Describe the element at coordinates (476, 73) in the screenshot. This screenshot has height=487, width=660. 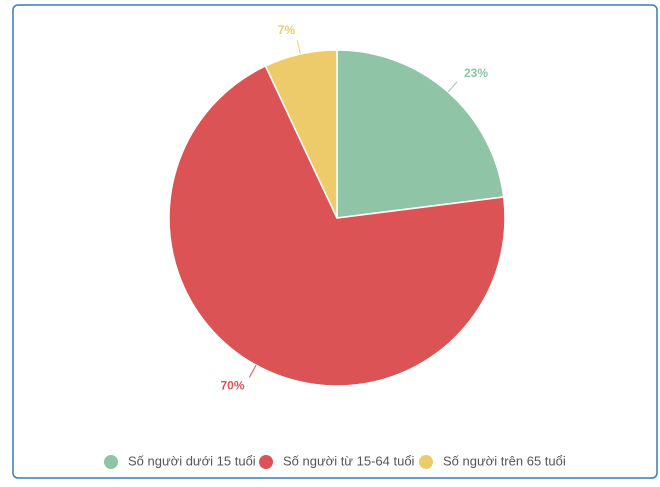
I see `data-label: 23%` at that location.